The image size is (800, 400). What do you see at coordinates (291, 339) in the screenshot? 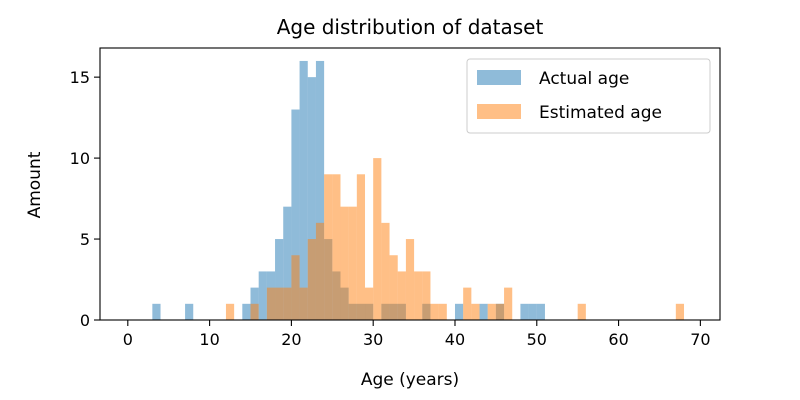
I see `x-tick-label: 20` at bounding box center [291, 339].